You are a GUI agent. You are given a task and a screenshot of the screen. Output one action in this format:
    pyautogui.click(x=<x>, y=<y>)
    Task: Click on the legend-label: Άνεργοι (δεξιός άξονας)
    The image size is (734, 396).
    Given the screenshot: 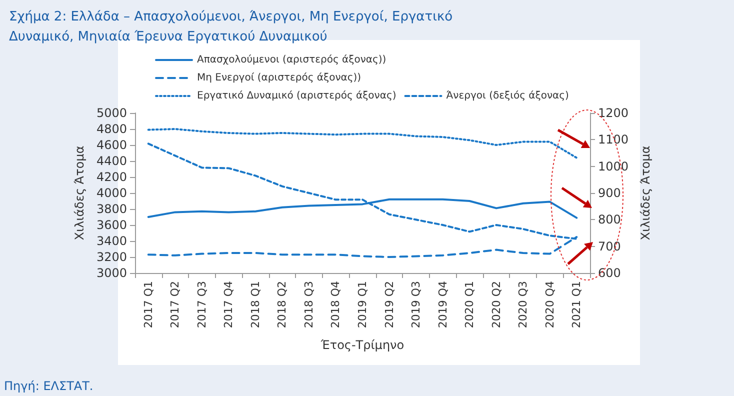 What is the action you would take?
    pyautogui.click(x=507, y=96)
    